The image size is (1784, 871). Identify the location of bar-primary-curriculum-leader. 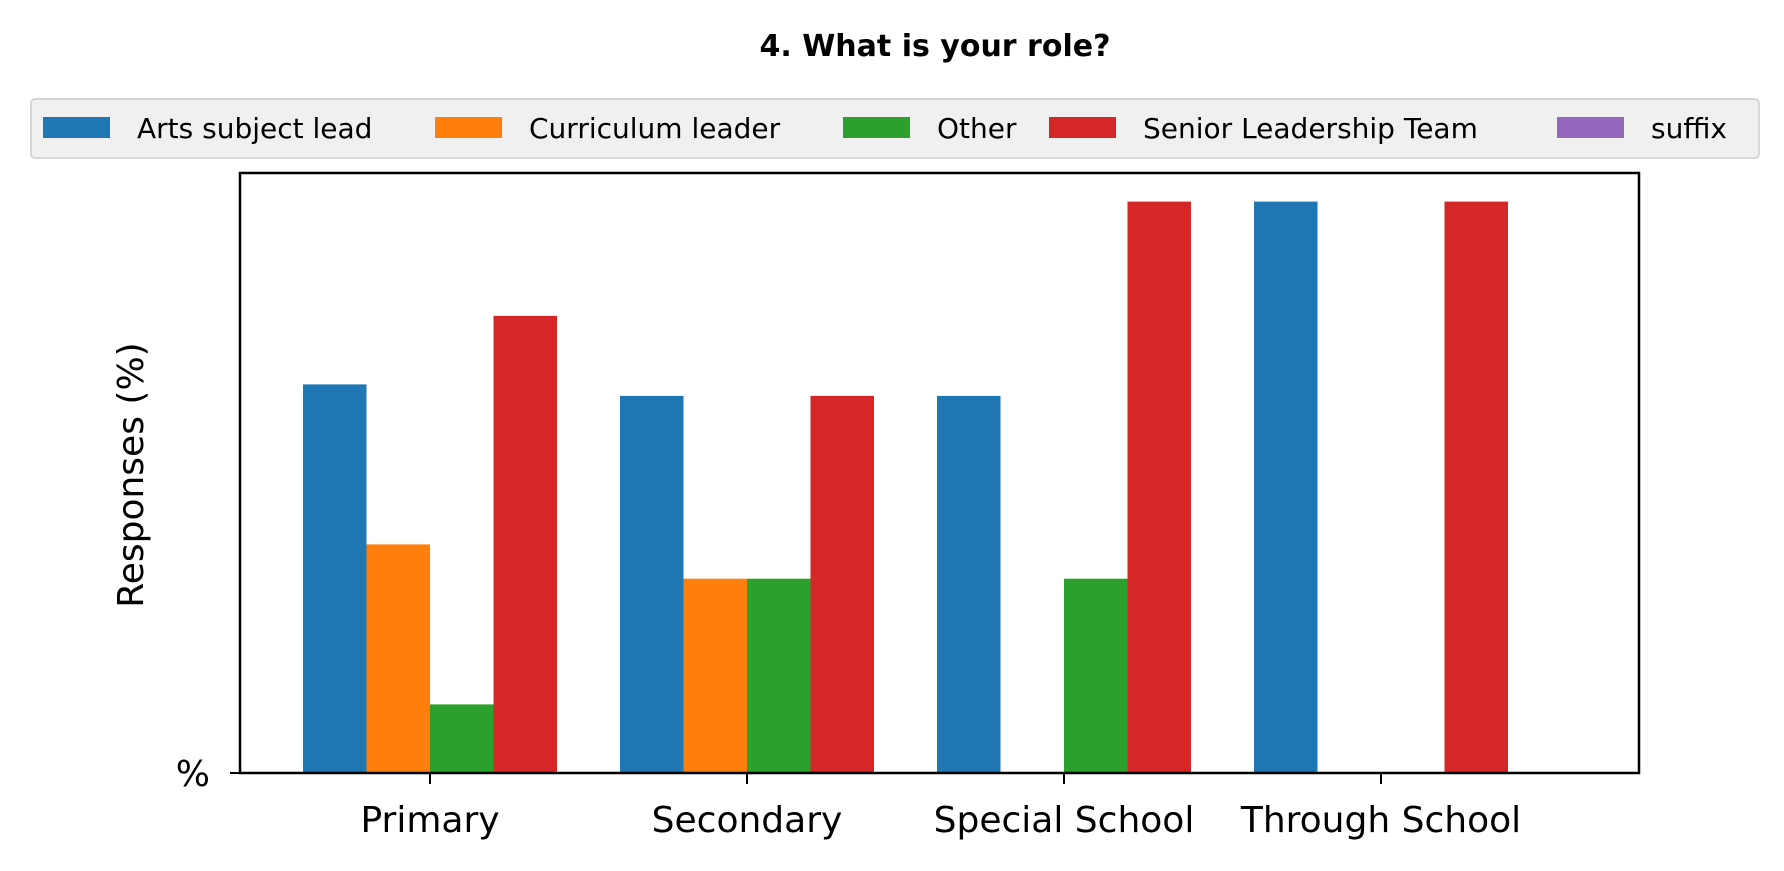
(398, 658).